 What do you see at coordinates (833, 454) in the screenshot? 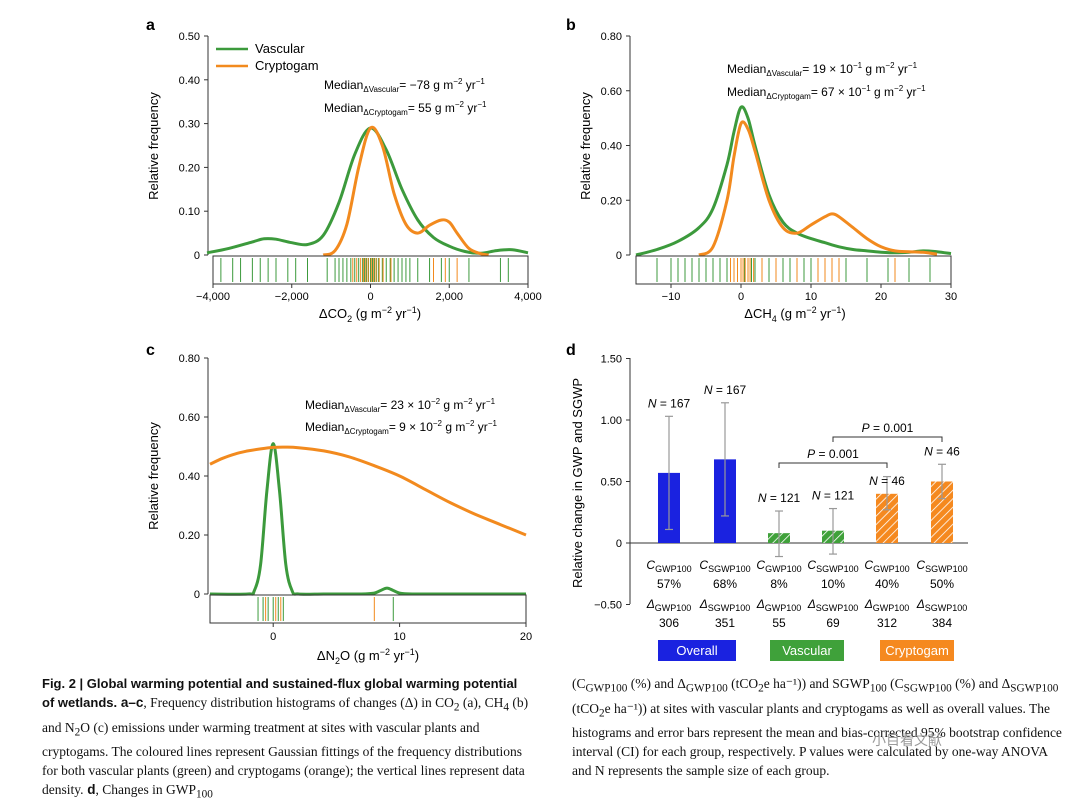
I see `p-value-label: P = 0.001` at bounding box center [833, 454].